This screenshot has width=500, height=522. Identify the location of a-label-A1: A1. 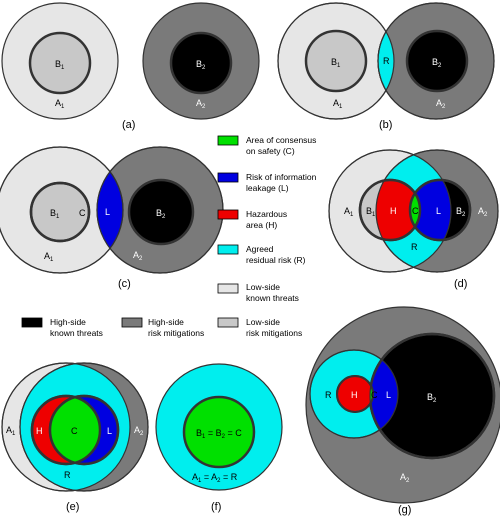
(60, 104).